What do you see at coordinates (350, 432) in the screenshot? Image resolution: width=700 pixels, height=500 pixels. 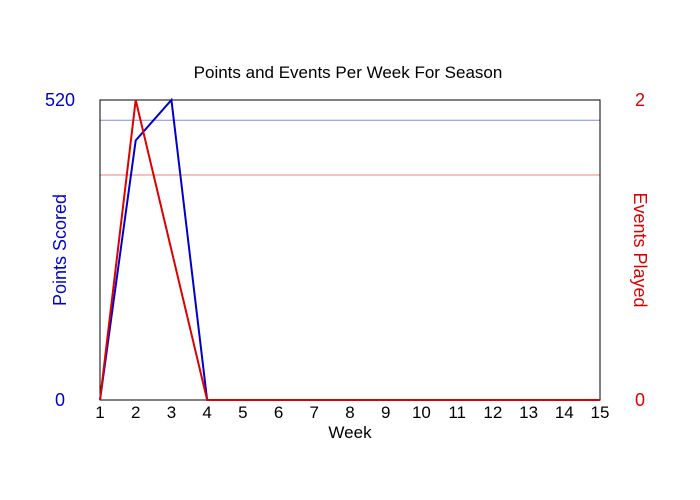 I see `x-axis-label: Week` at bounding box center [350, 432].